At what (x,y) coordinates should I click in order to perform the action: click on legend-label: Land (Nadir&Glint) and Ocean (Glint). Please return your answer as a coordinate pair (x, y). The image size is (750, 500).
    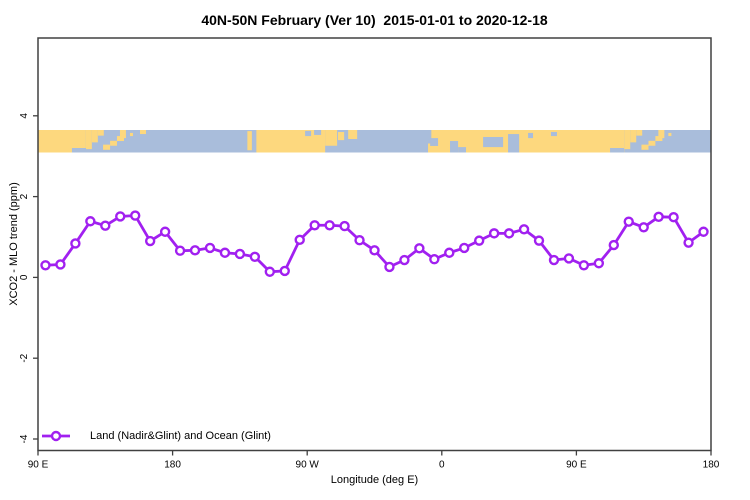
    Looking at the image, I should click on (180, 436).